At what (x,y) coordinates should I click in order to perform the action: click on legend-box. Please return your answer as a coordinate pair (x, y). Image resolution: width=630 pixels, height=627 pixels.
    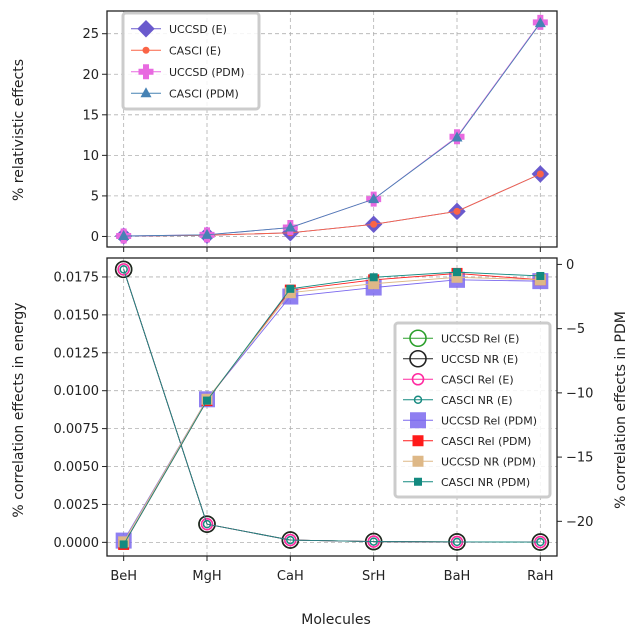
    Looking at the image, I should click on (191, 61).